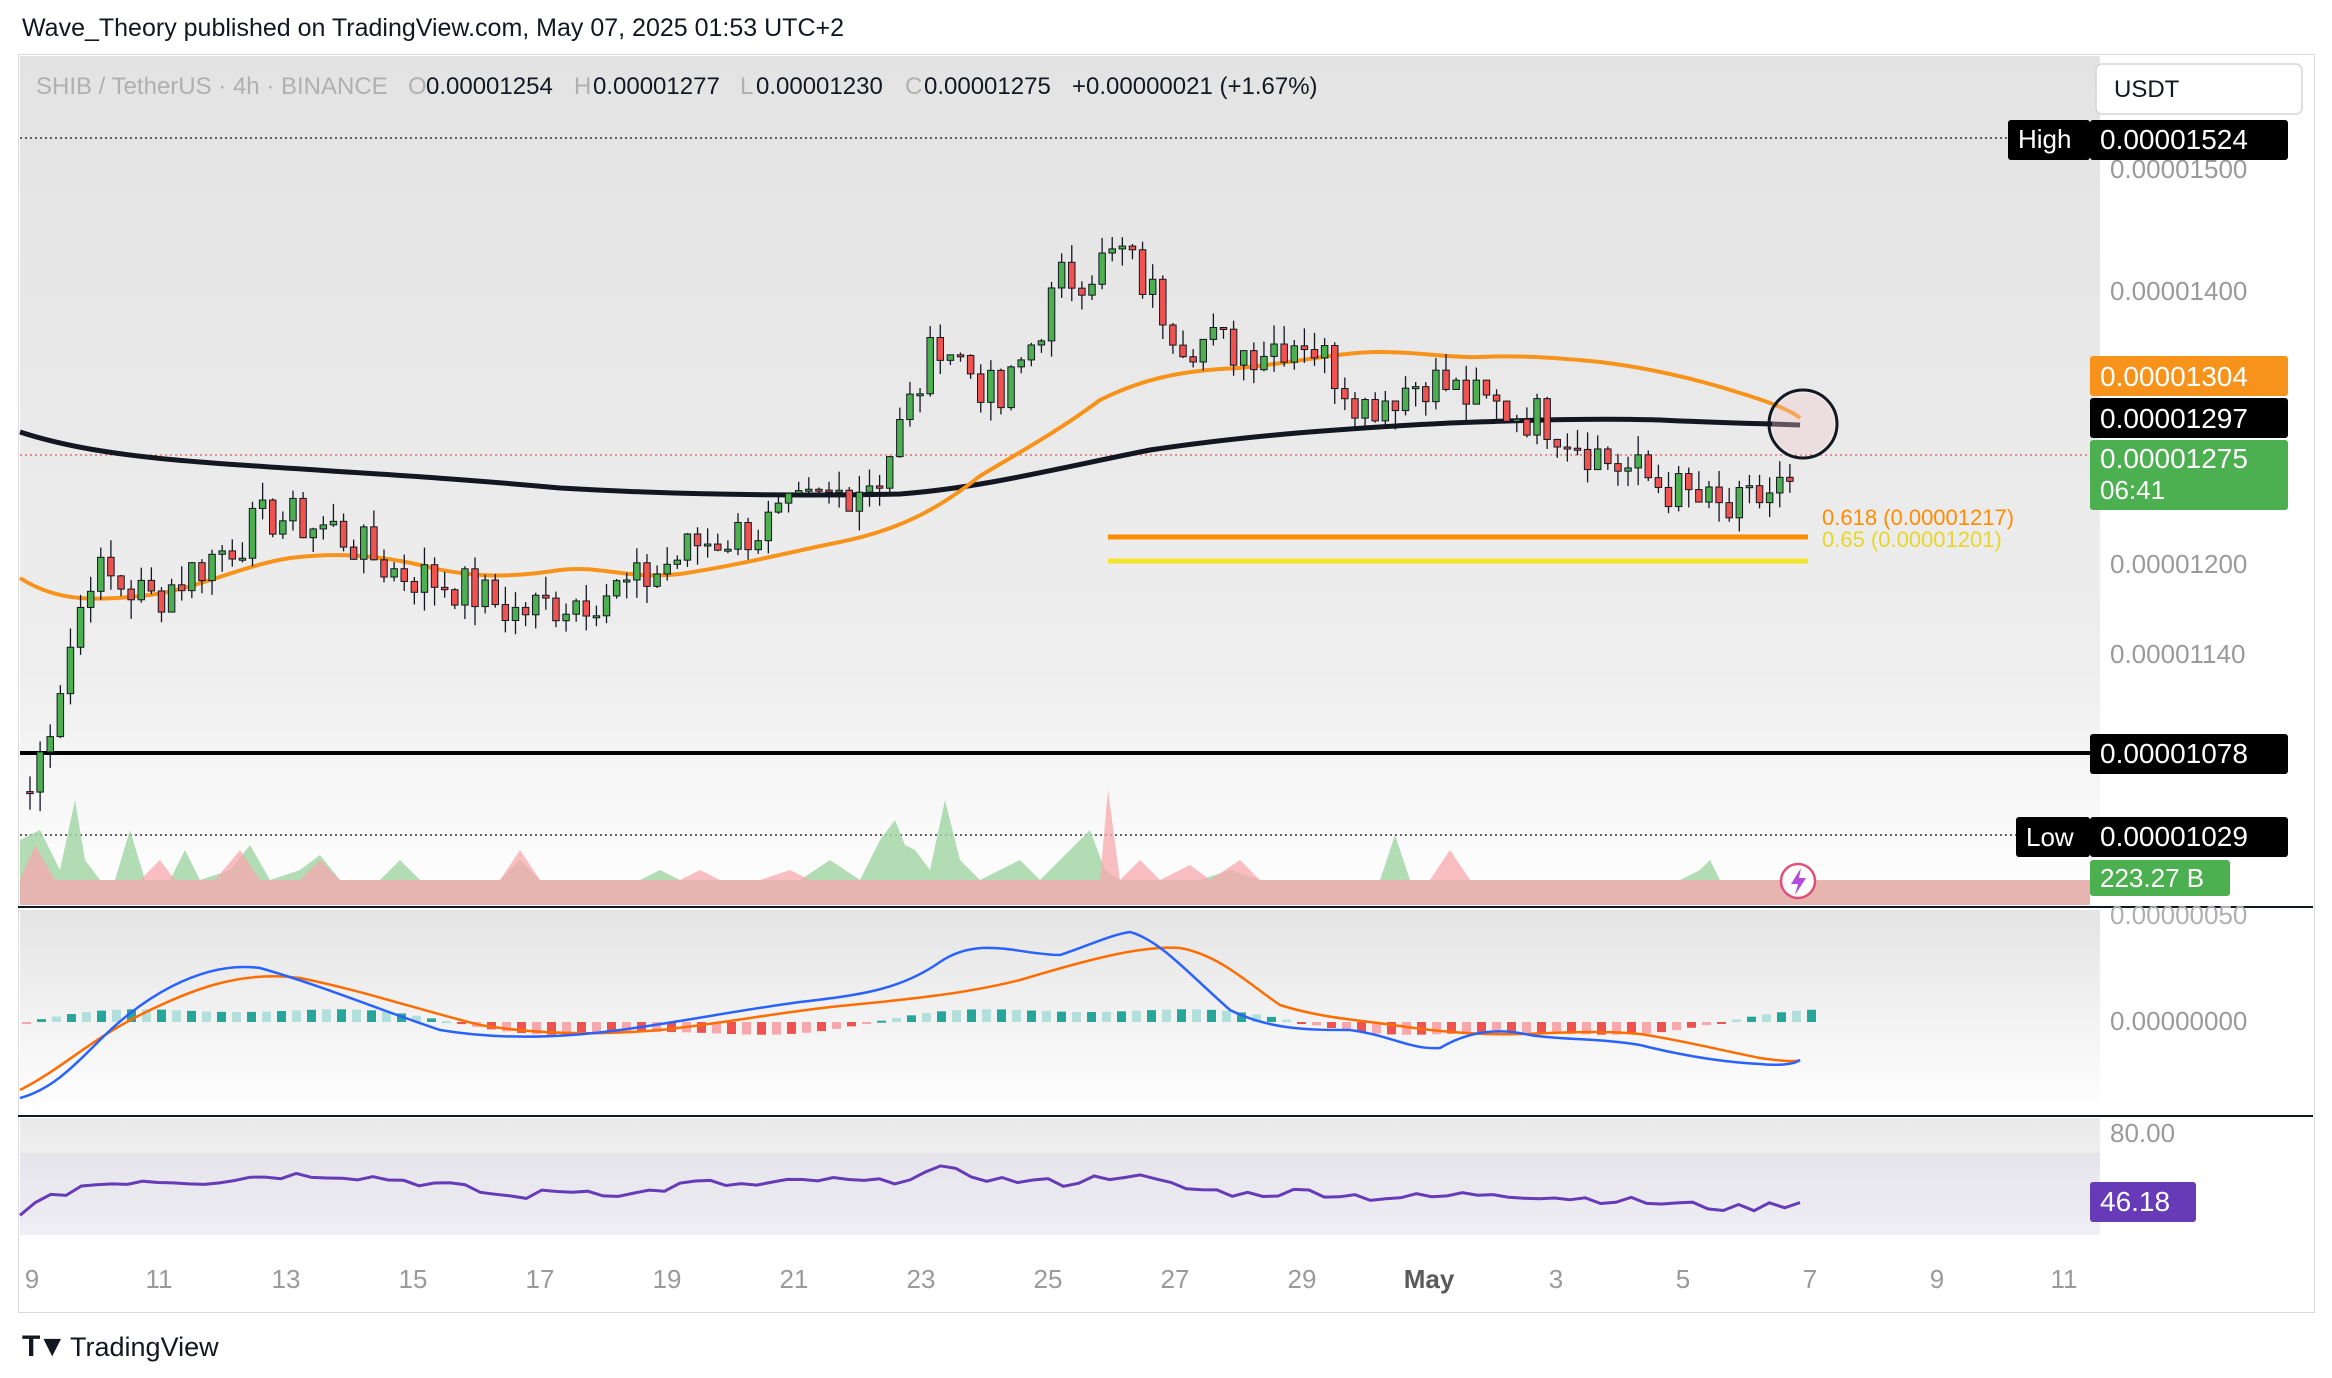 The height and width of the screenshot is (1378, 2332). What do you see at coordinates (1051, 1279) in the screenshot?
I see `time-axis: 9 11 13 15 17 19 21 23 25 27 29 May 3 5 7 9 11` at bounding box center [1051, 1279].